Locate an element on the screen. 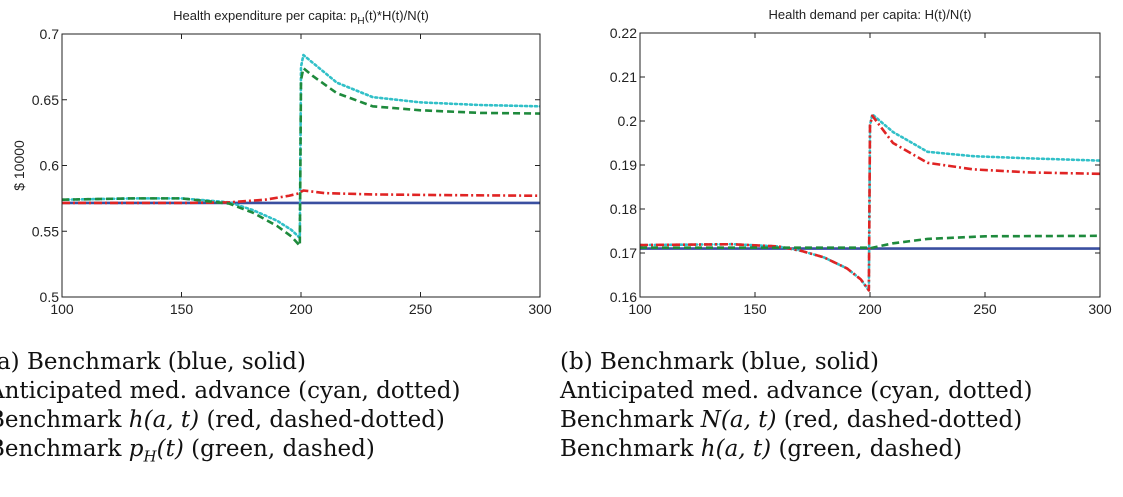 The width and height of the screenshot is (1123, 497). chart-b-ytick-label-0: 0.16 is located at coordinates (623, 297).